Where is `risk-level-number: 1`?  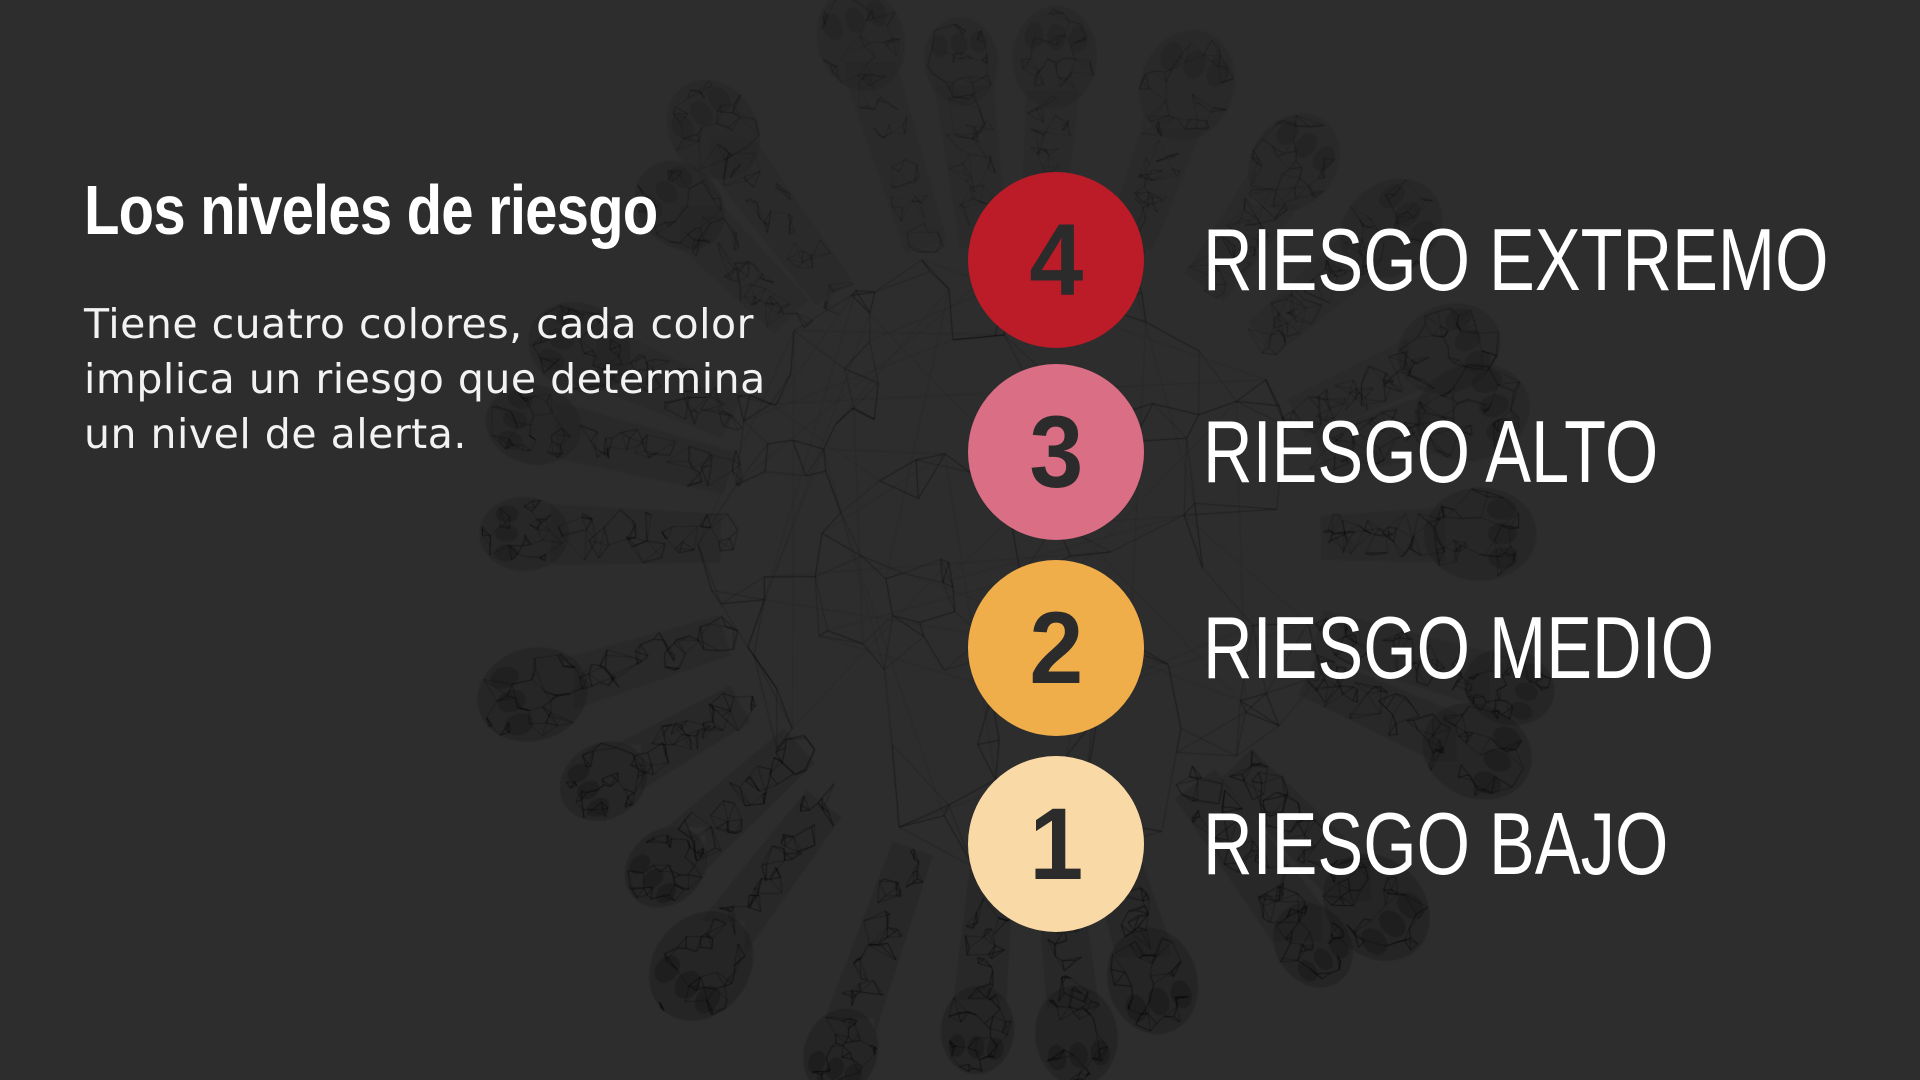
risk-level-number: 1 is located at coordinates (1056, 844).